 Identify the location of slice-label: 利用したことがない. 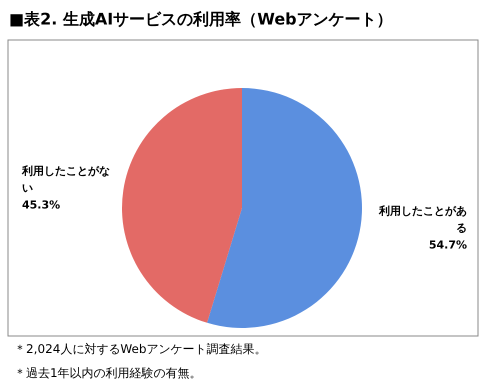
(65, 179).